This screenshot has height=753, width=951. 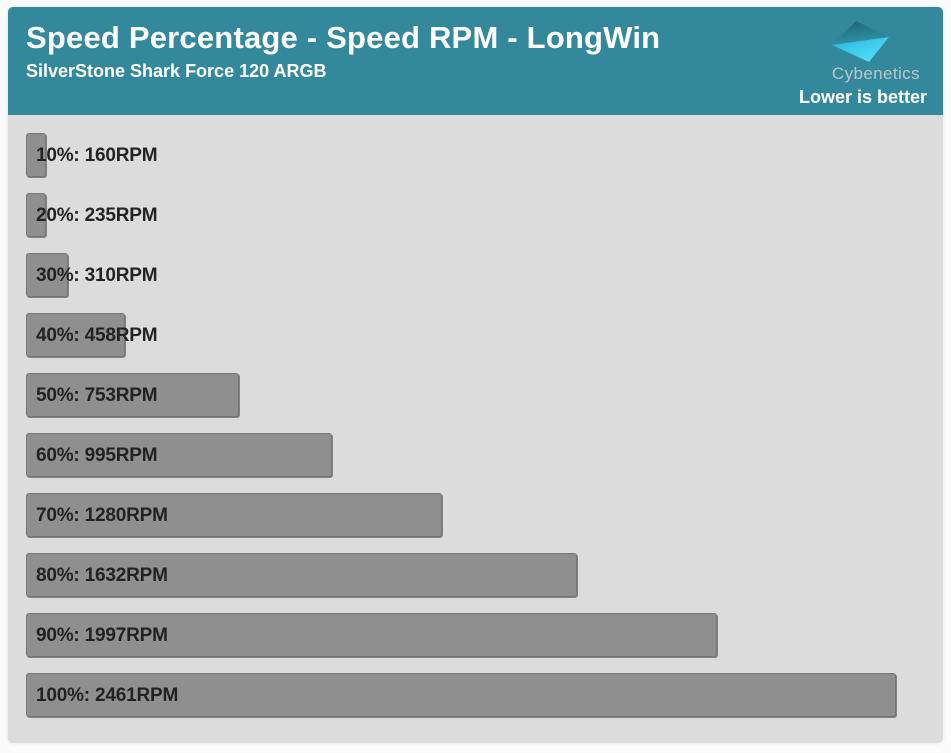 I want to click on bar-row: 30%: 310RPM, so click(x=484, y=275).